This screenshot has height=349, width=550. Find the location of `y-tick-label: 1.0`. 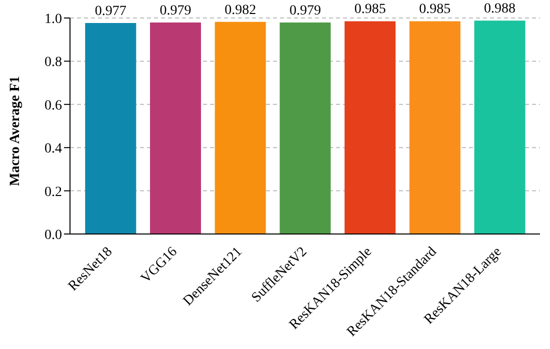

y-tick-label: 1.0 is located at coordinates (53, 19).